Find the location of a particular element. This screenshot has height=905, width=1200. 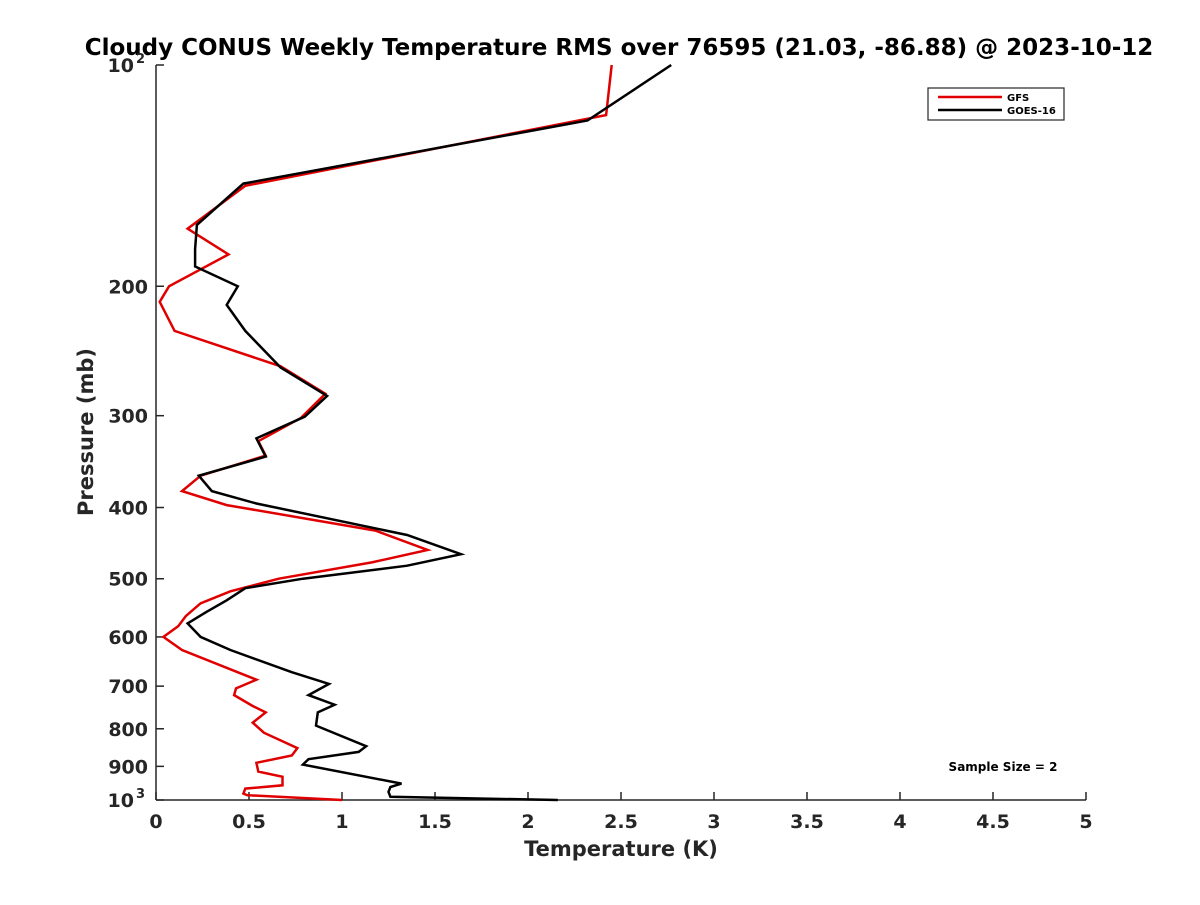

y-axis-label: Pressure (mb) is located at coordinates (86, 432).